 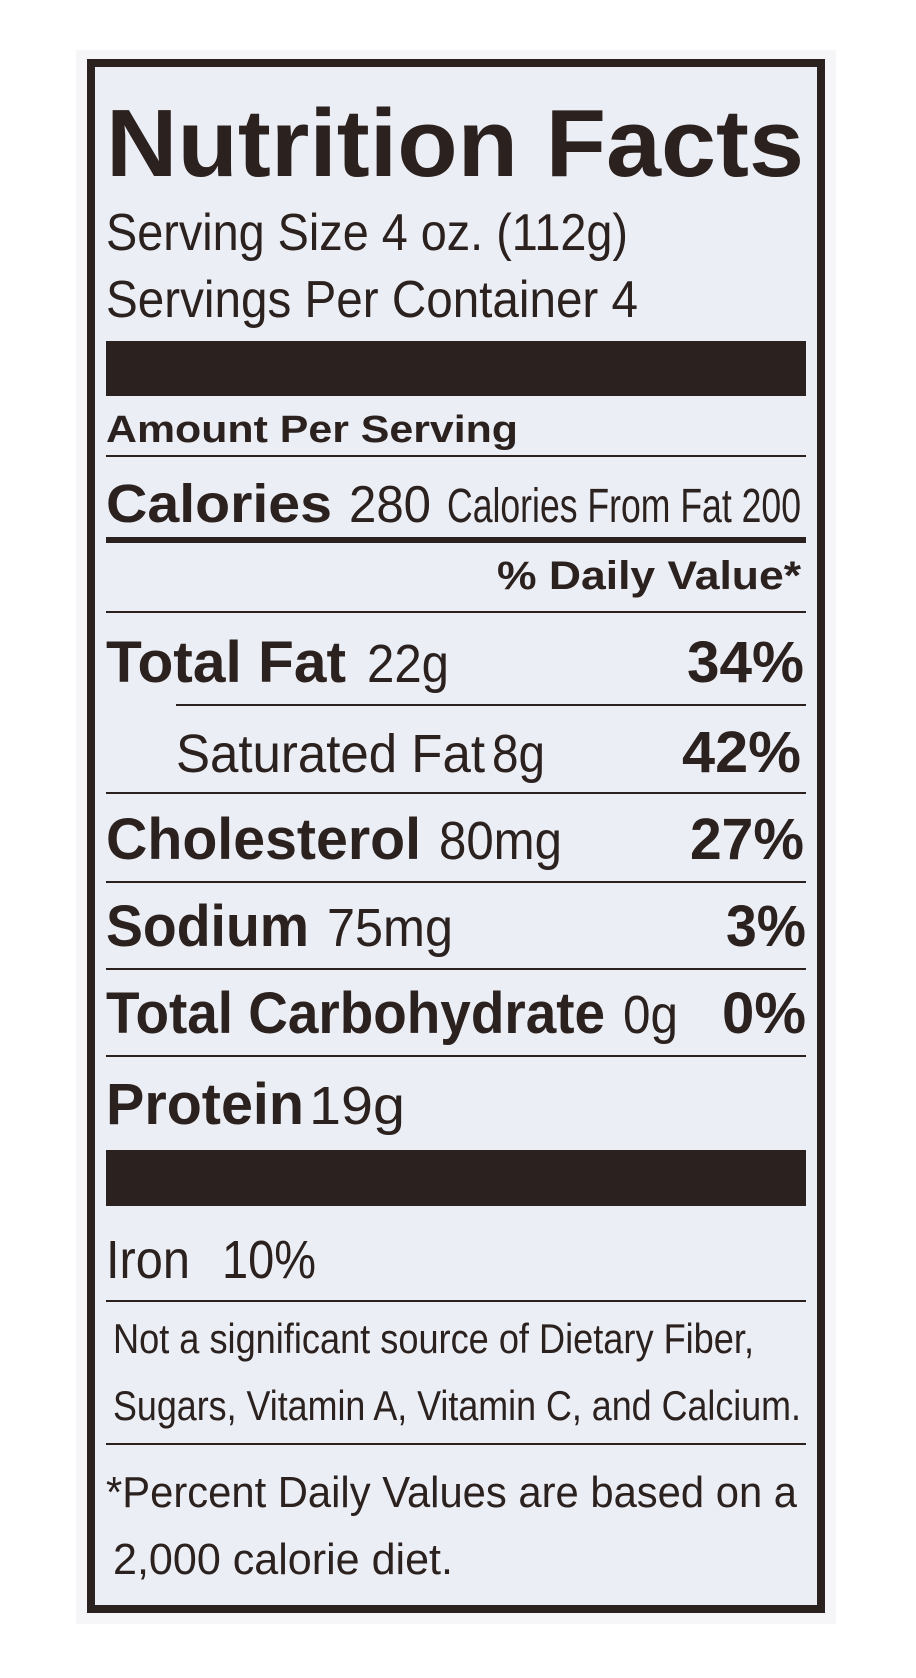 What do you see at coordinates (357, 1106) in the screenshot?
I see `nutrient-amount: 19g` at bounding box center [357, 1106].